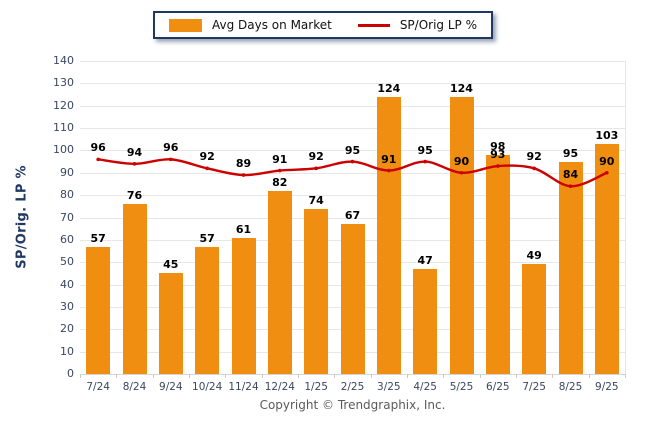  What do you see at coordinates (67, 284) in the screenshot?
I see `y-tick-label: 40` at bounding box center [67, 284].